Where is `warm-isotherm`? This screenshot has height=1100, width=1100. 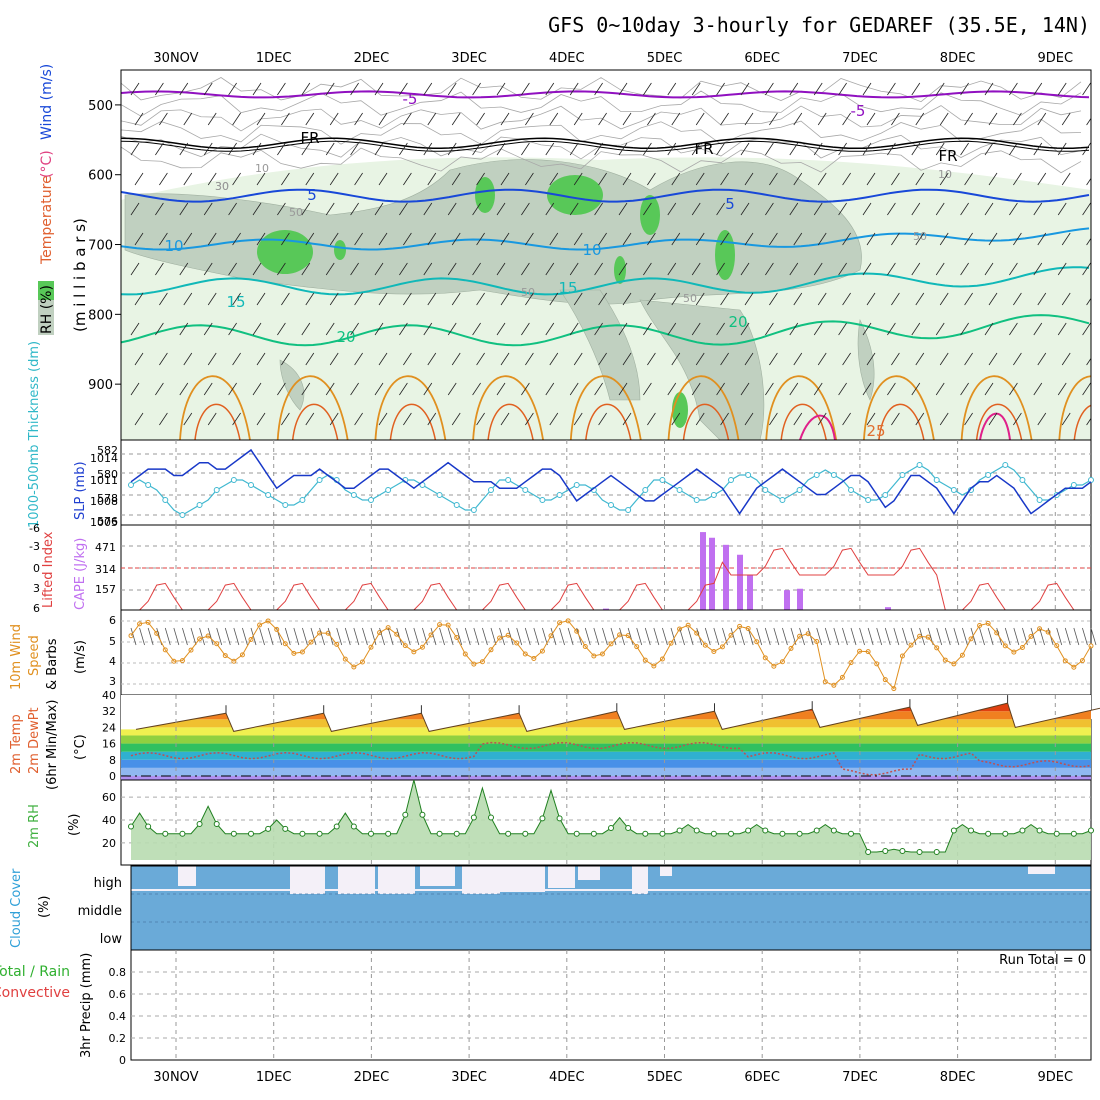
warm-isotherm is located at coordinates (312, 407).